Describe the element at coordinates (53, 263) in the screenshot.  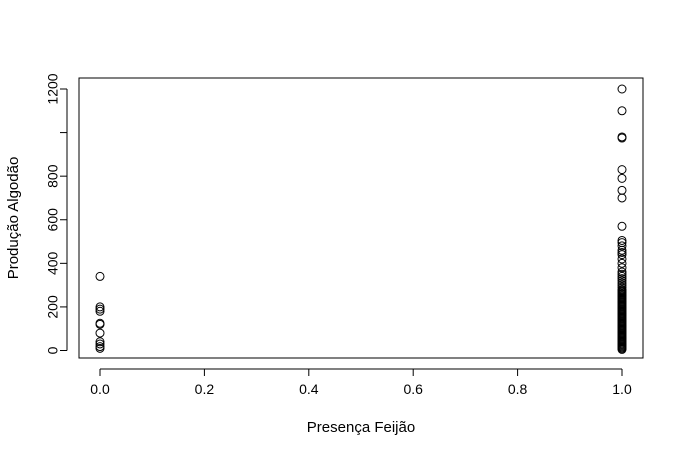
I see `y-tick-label: 400` at that location.